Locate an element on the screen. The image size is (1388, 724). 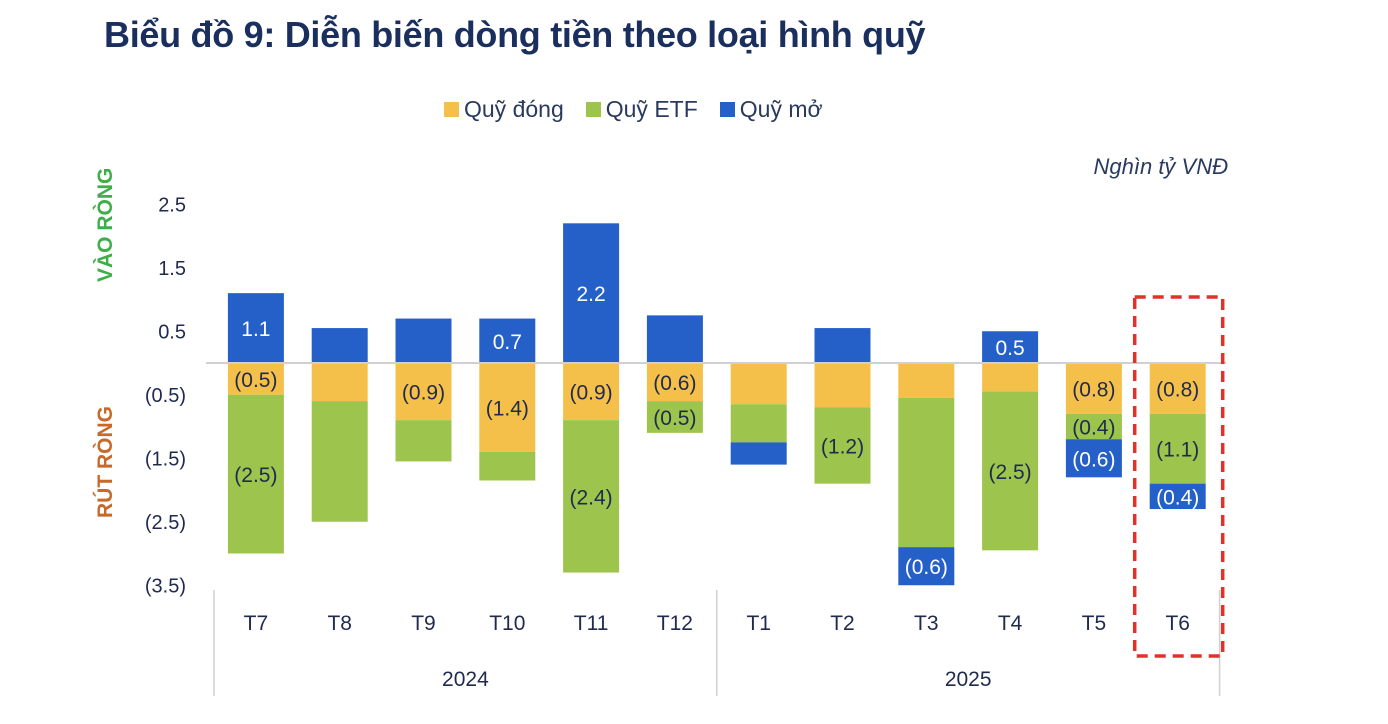
x-tick-label: T12 is located at coordinates (675, 623).